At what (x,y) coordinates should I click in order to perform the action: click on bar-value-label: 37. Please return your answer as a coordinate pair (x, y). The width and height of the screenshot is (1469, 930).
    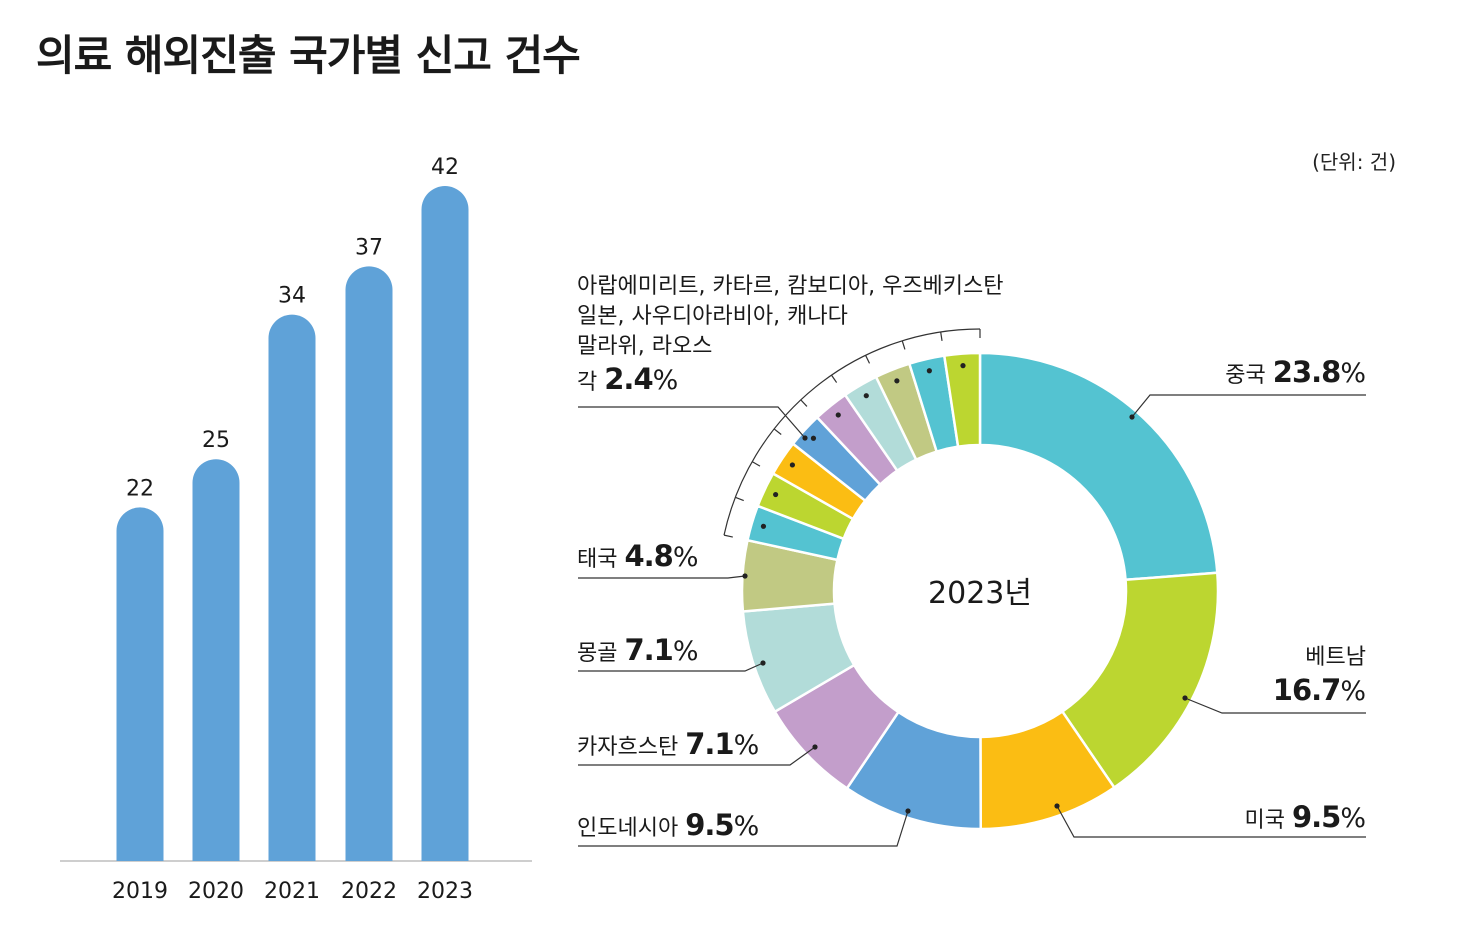
    Looking at the image, I should click on (369, 247).